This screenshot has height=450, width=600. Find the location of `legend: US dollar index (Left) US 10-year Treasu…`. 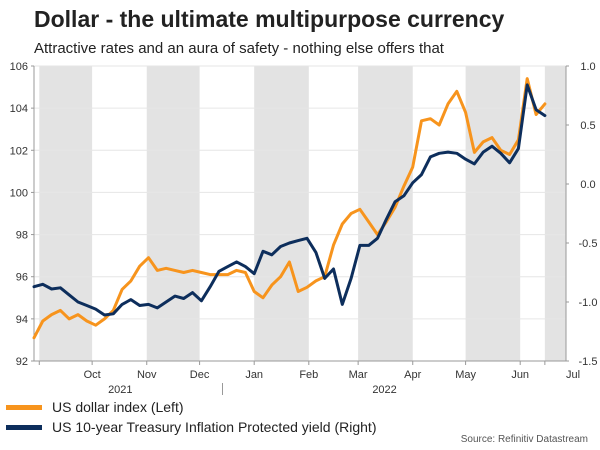

legend: US dollar index (Left) US 10-year Treasu… is located at coordinates (191, 417).